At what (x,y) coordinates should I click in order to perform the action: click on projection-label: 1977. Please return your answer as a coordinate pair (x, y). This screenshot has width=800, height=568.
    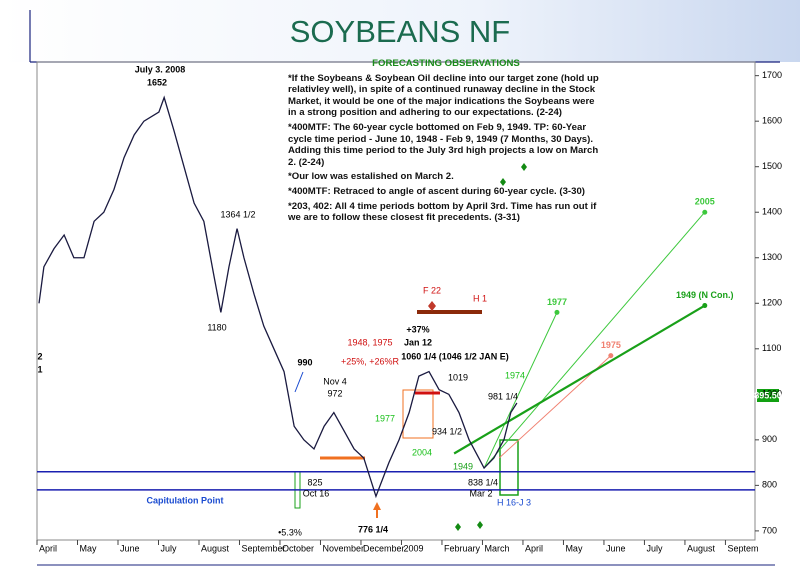
    Looking at the image, I should click on (557, 302).